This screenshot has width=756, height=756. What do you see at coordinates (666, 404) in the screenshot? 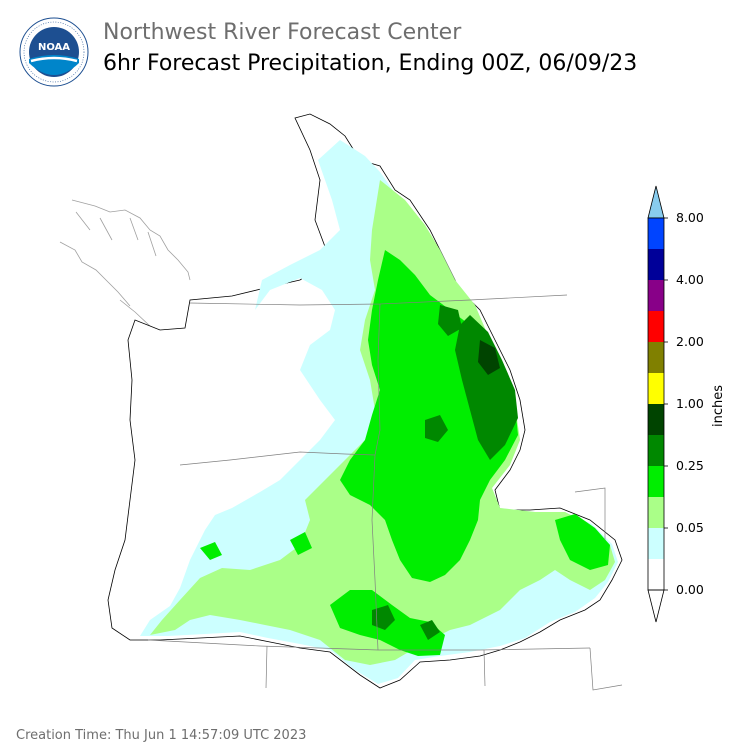
I see `colorbar-ticks` at bounding box center [666, 404].